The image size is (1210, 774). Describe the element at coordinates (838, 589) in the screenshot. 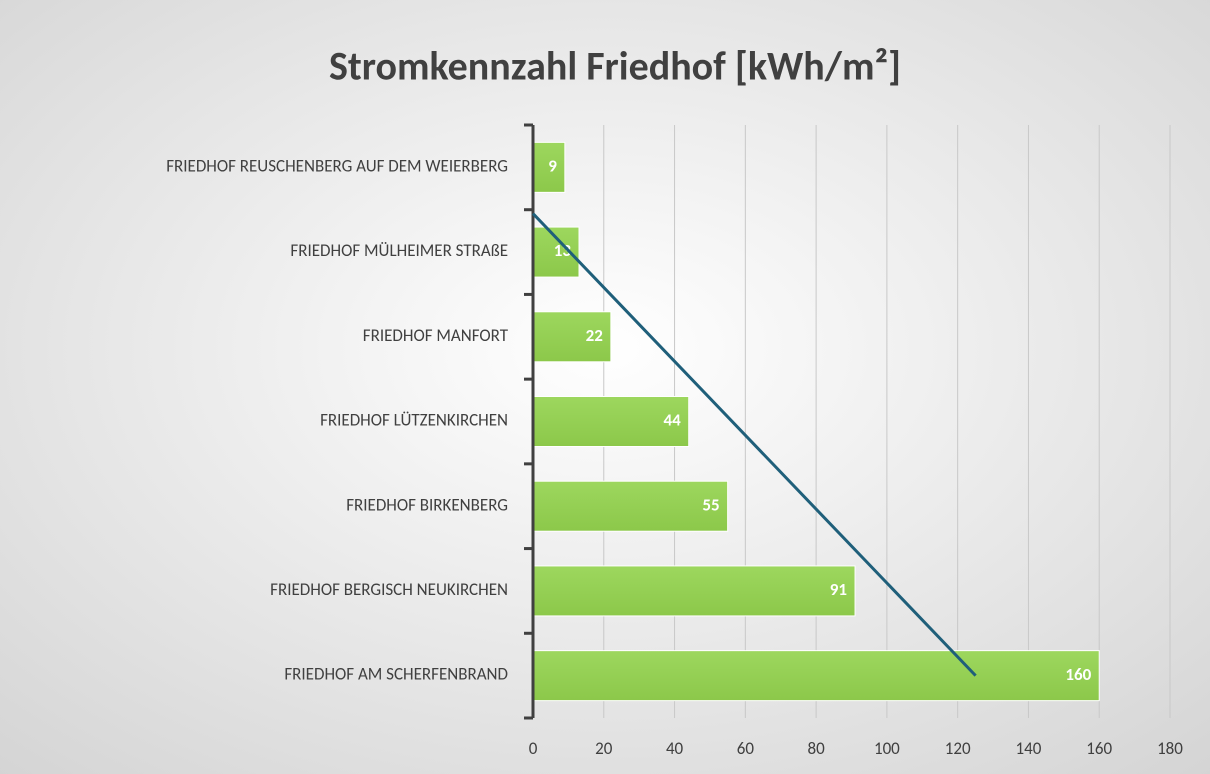

I see `data-label: 91` at that location.